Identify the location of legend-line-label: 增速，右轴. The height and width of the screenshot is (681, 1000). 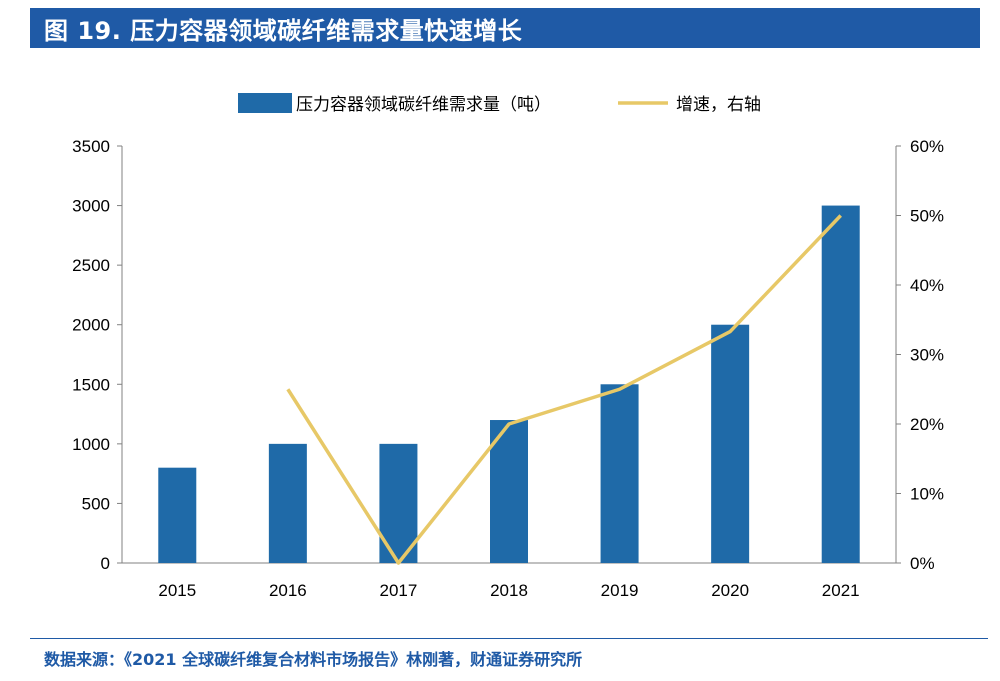
(718, 105).